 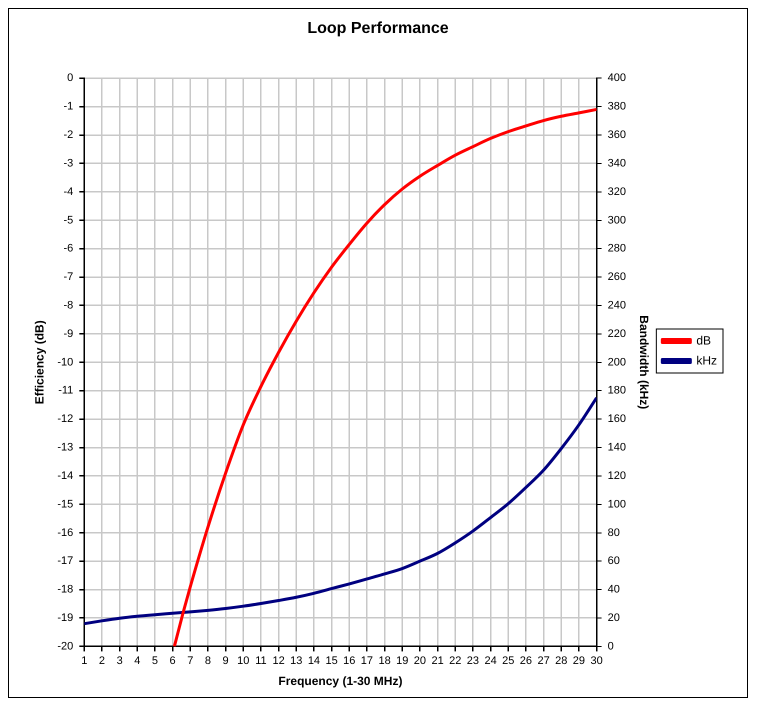 What do you see at coordinates (119, 661) in the screenshot?
I see `x-tick-label: 3` at bounding box center [119, 661].